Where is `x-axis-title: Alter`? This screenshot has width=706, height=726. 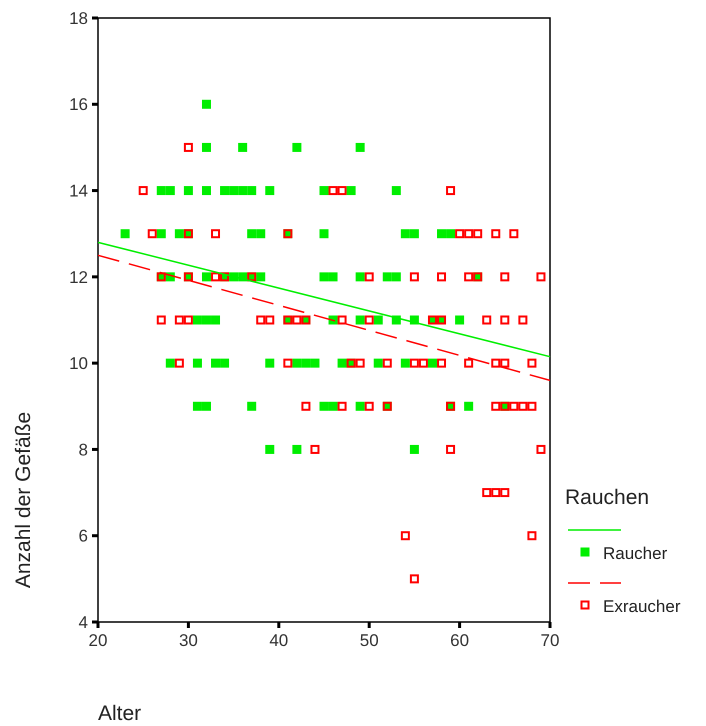 x-axis-title: Alter is located at coordinates (120, 713).